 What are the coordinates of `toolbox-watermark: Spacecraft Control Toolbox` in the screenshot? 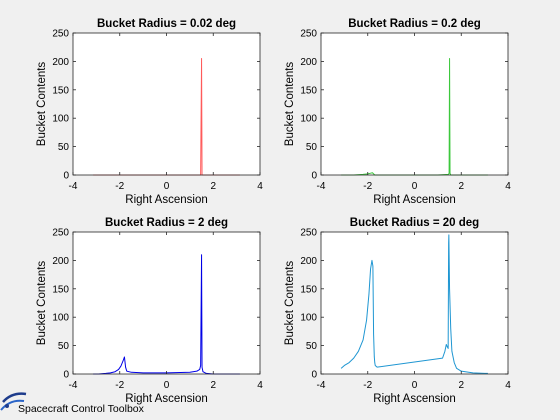 It's located at (72, 403).